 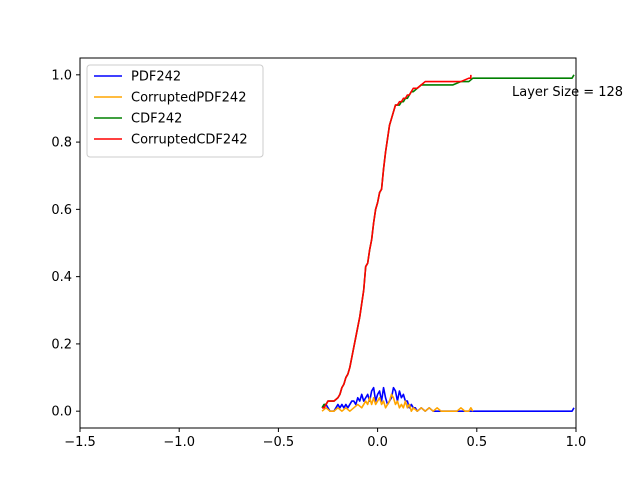 What do you see at coordinates (189, 140) in the screenshot?
I see `legend-label-corruptedcdf242: CorruptedCDF242` at bounding box center [189, 140].